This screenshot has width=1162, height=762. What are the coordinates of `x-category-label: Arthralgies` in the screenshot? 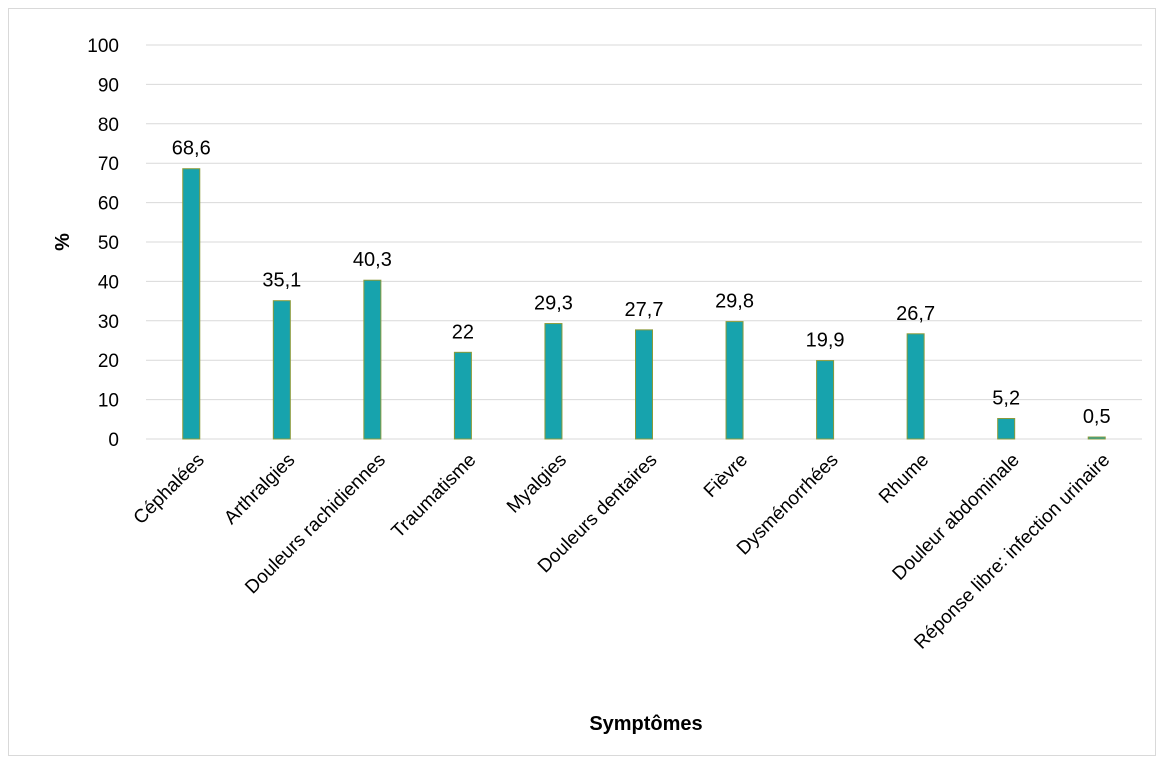 It's located at (259, 489).